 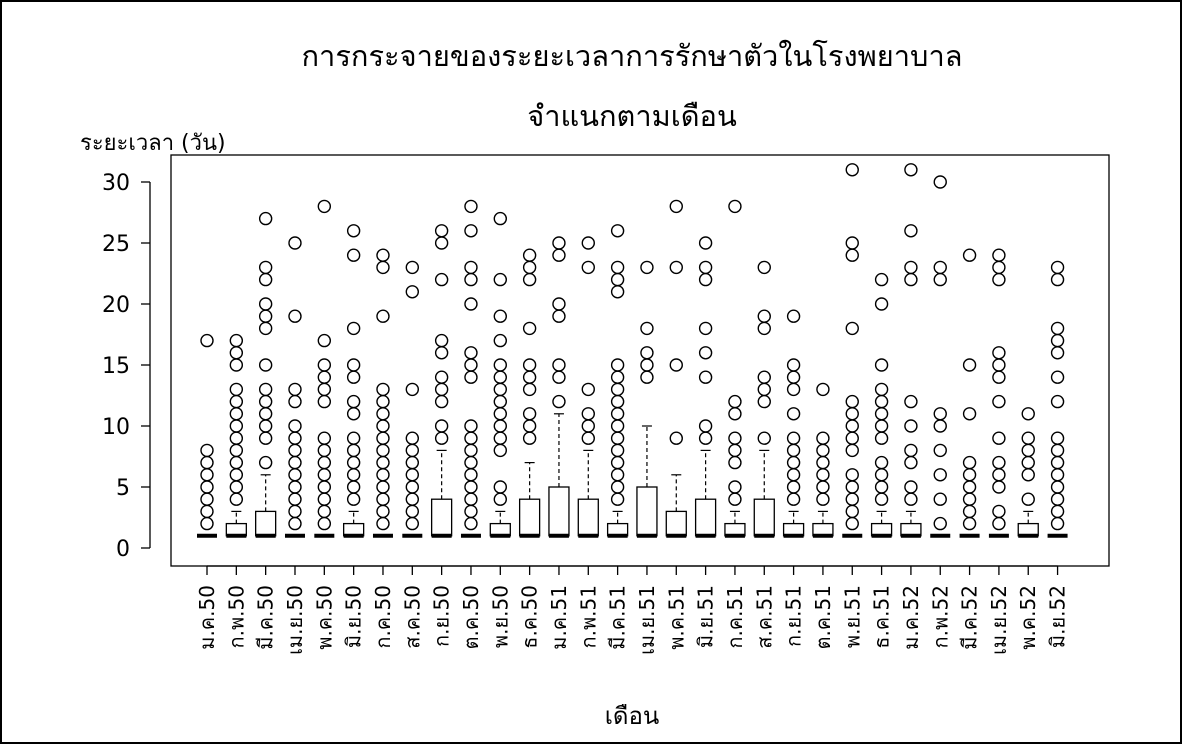 I want to click on x-tick-label: พ.ย.51, so click(x=852, y=616).